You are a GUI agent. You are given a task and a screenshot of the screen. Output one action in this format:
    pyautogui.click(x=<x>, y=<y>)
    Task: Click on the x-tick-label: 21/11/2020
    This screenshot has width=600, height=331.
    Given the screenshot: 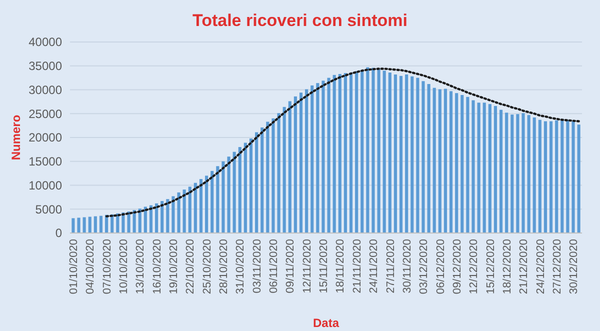 What is the action you would take?
    pyautogui.click(x=357, y=266)
    